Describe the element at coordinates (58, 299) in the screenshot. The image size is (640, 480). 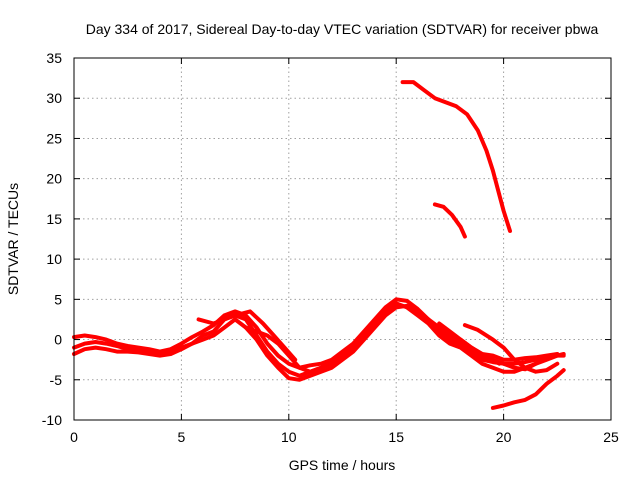
I see `y-tick-label-5: 5` at that location.